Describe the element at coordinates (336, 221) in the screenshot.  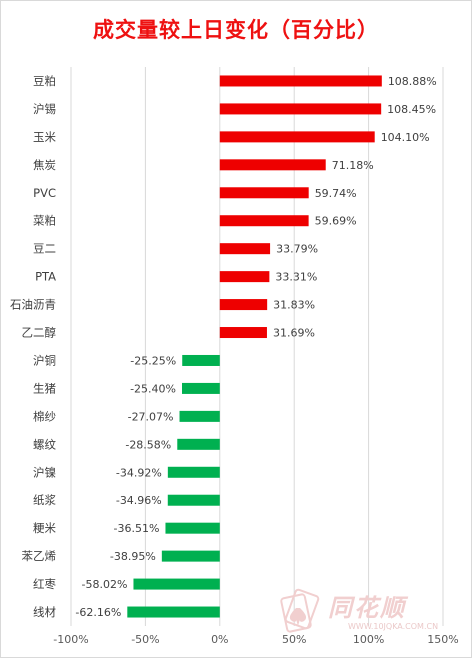
I see `data-label: 59.69%` at that location.